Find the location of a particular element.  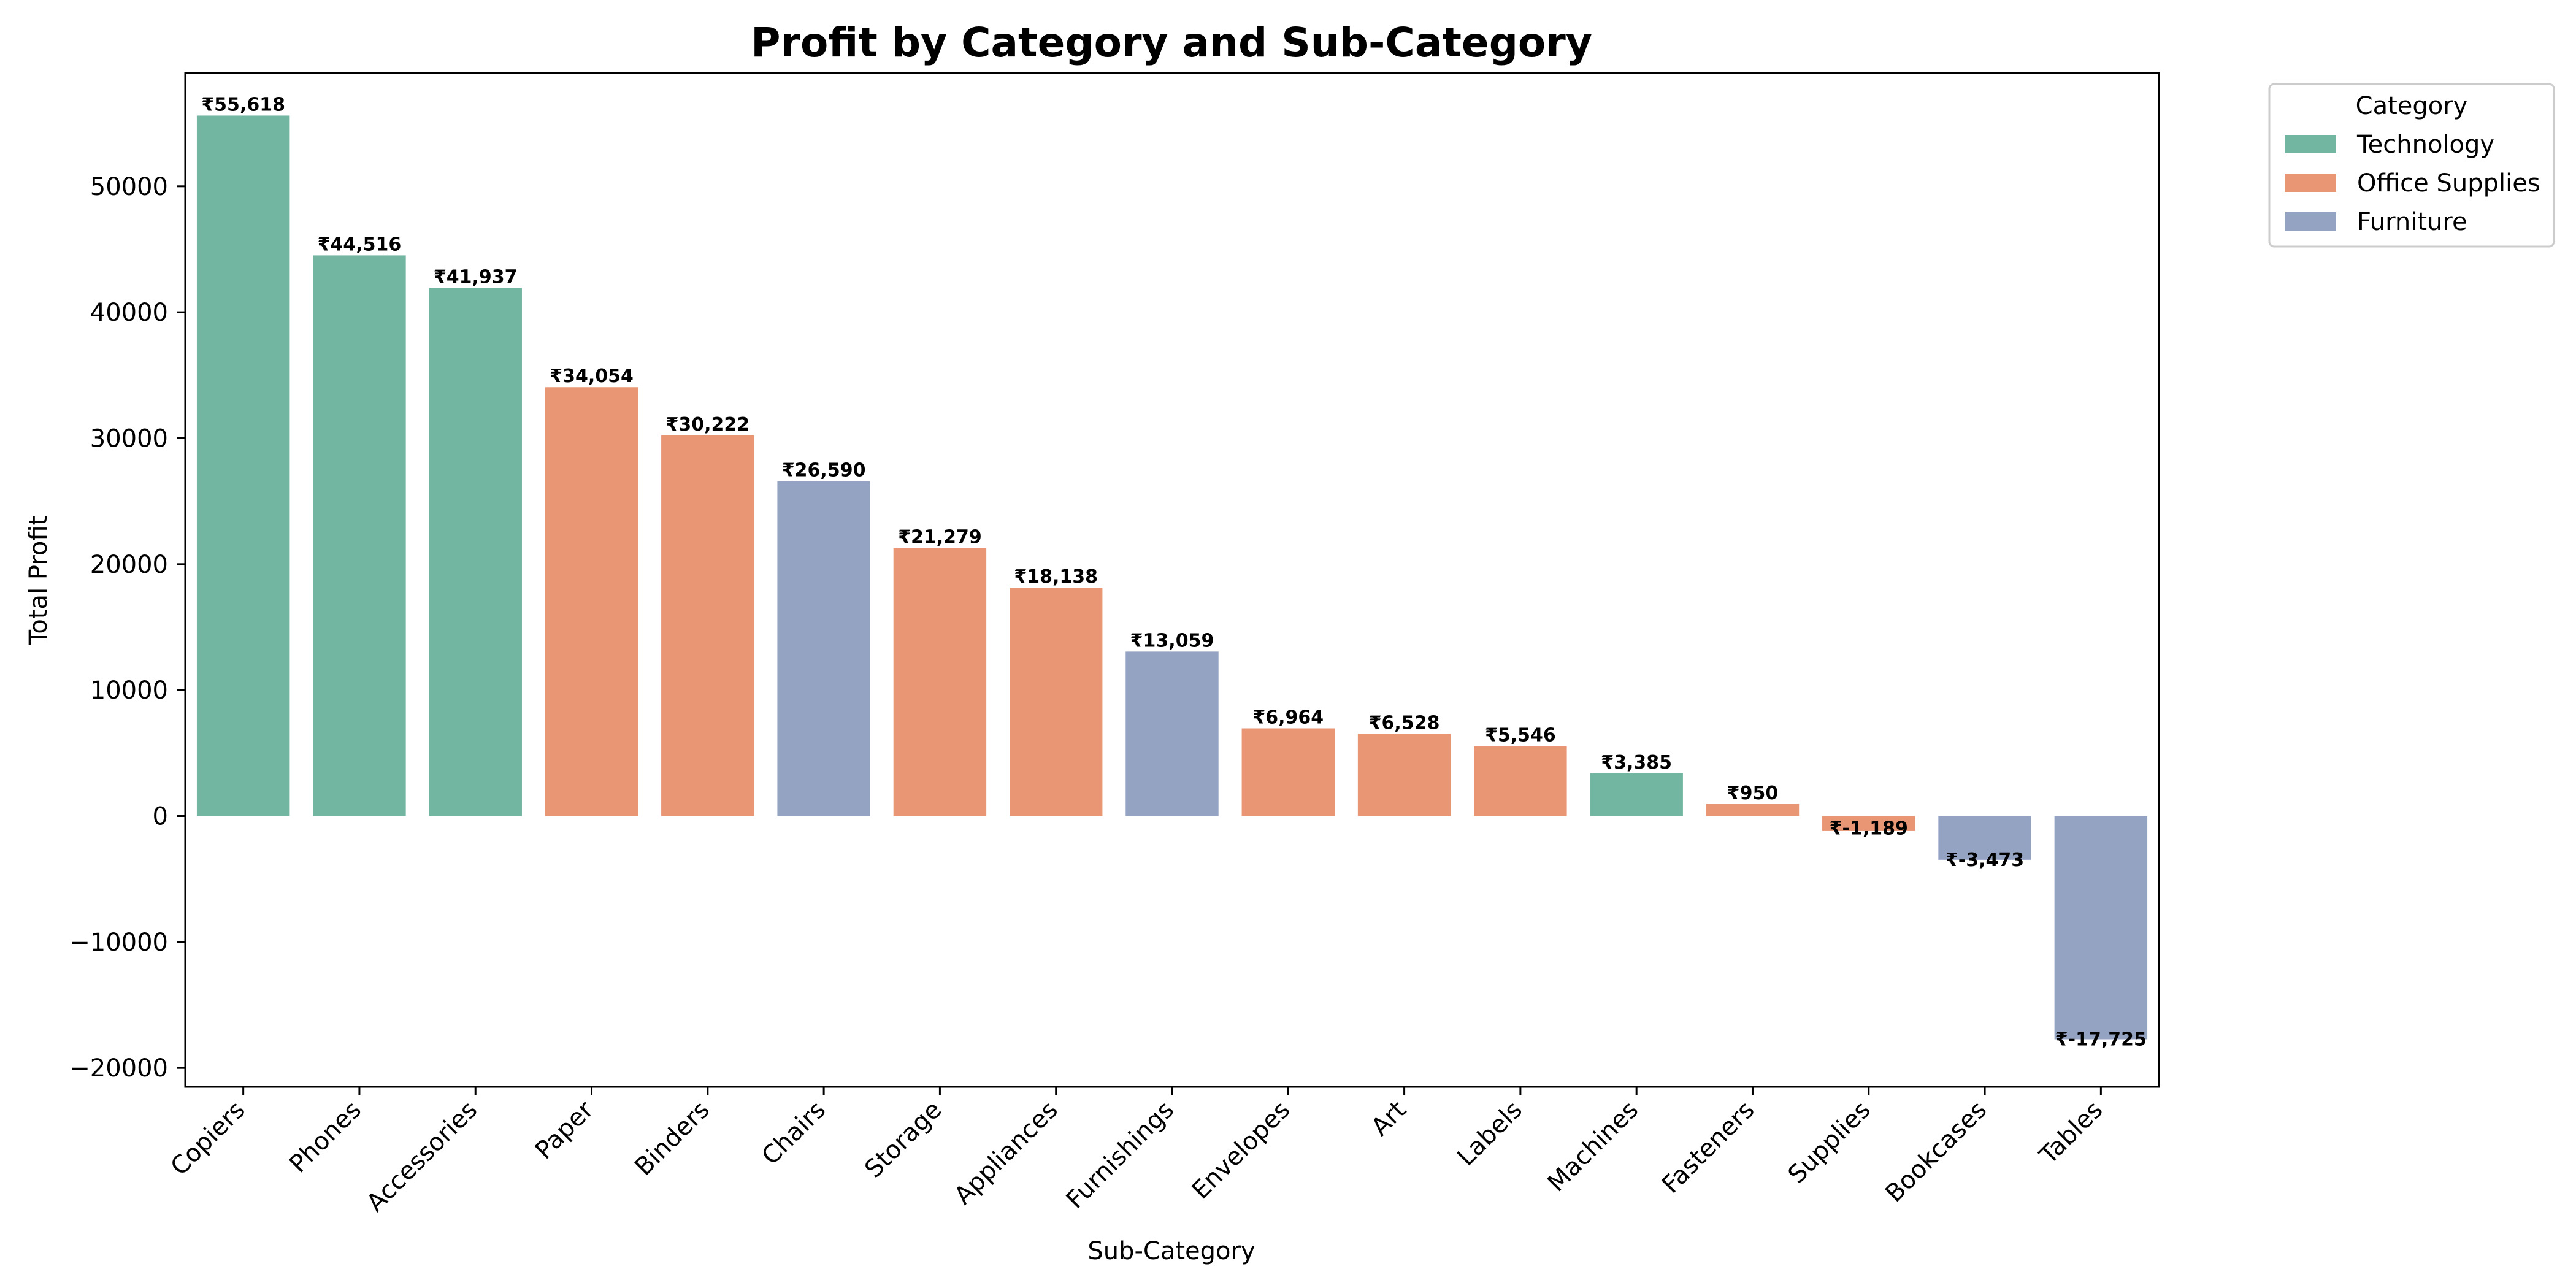

bar-paper is located at coordinates (591, 601).